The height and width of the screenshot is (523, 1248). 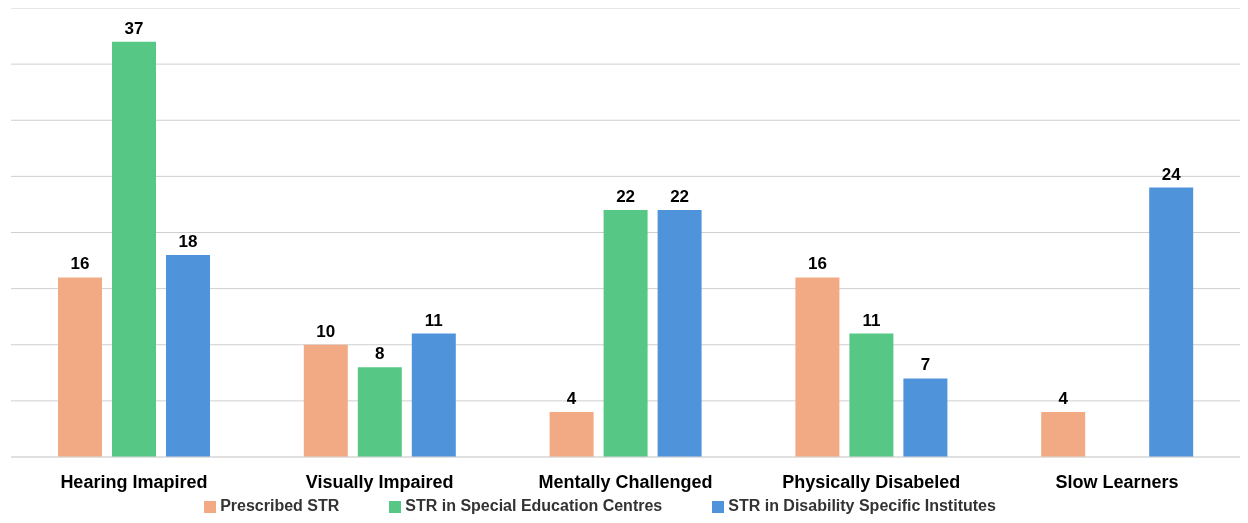 I want to click on x-tick-label: Slow Learners, so click(x=1117, y=481).